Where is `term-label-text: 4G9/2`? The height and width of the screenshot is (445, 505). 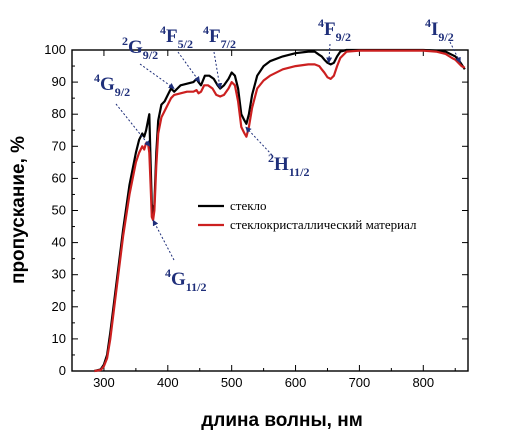 term-label-text: 4G9/2 is located at coordinates (112, 85).